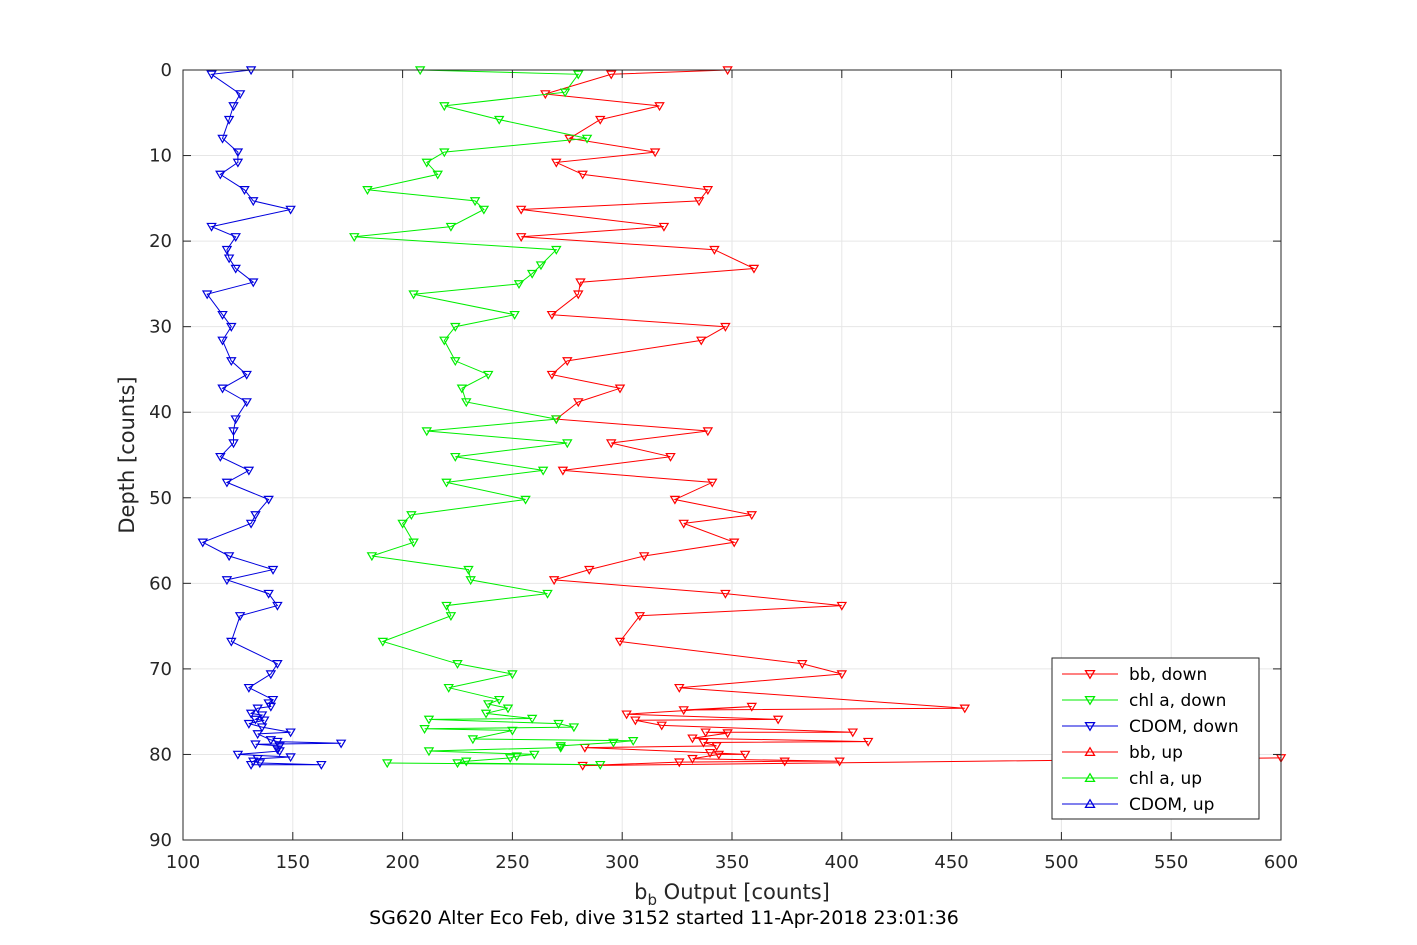 The height and width of the screenshot is (945, 1417). Describe the element at coordinates (293, 862) in the screenshot. I see `x-tick-label: 150` at that location.